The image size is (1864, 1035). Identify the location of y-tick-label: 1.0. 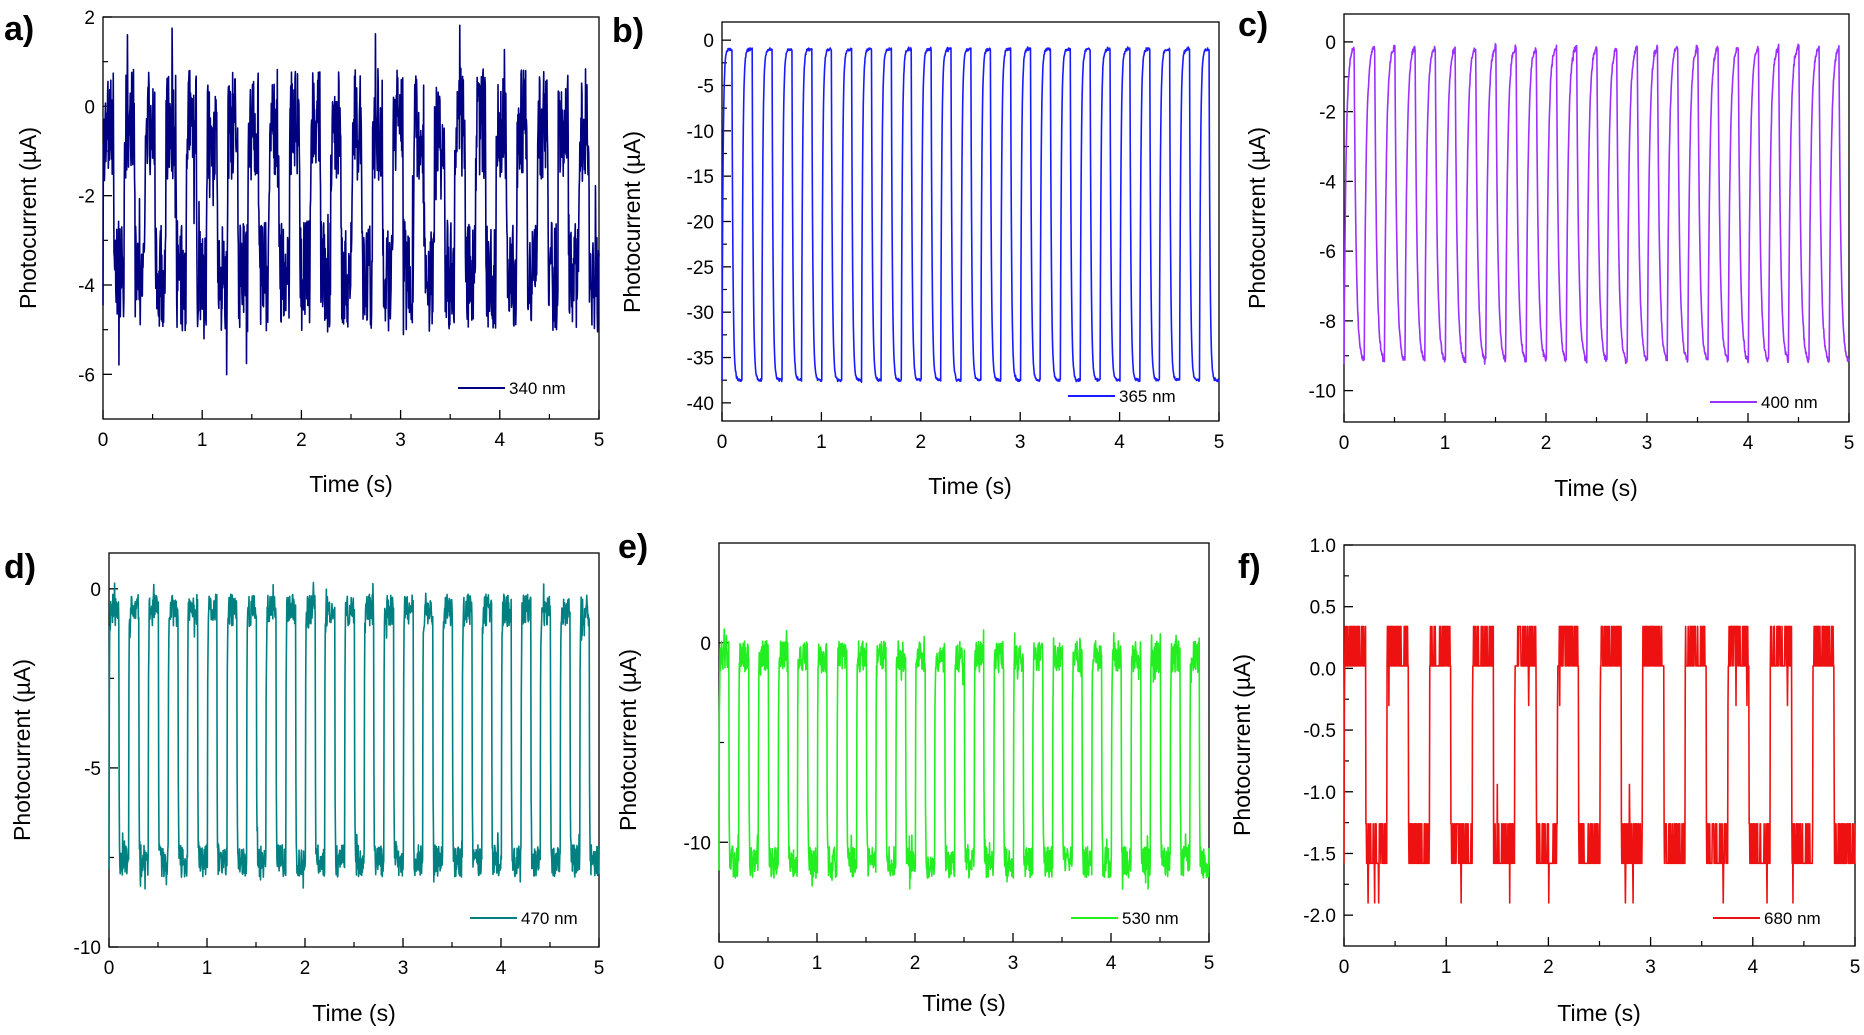
(1323, 546).